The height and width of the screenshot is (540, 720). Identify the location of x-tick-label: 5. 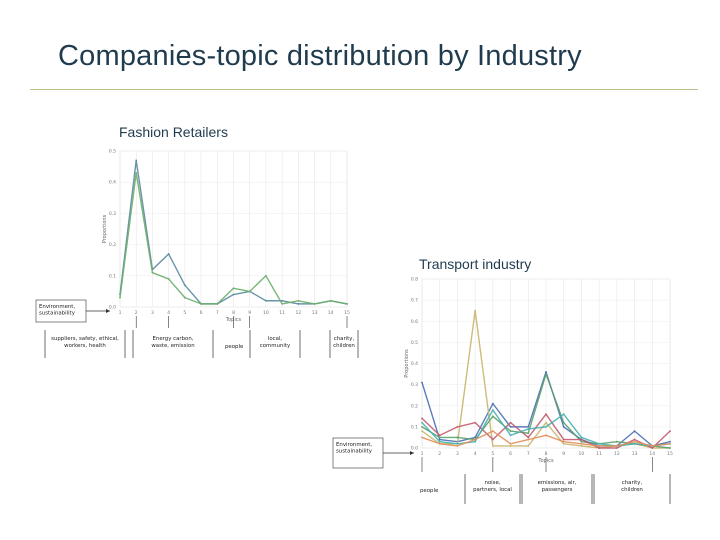
(184, 313).